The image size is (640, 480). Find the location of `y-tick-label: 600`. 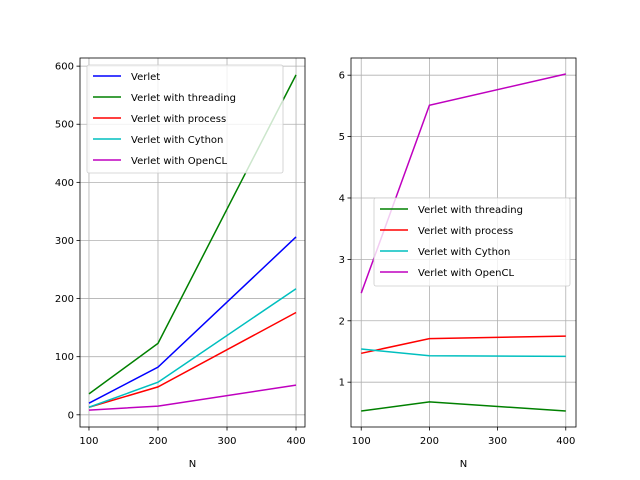

y-tick-label: 600 is located at coordinates (64, 67).